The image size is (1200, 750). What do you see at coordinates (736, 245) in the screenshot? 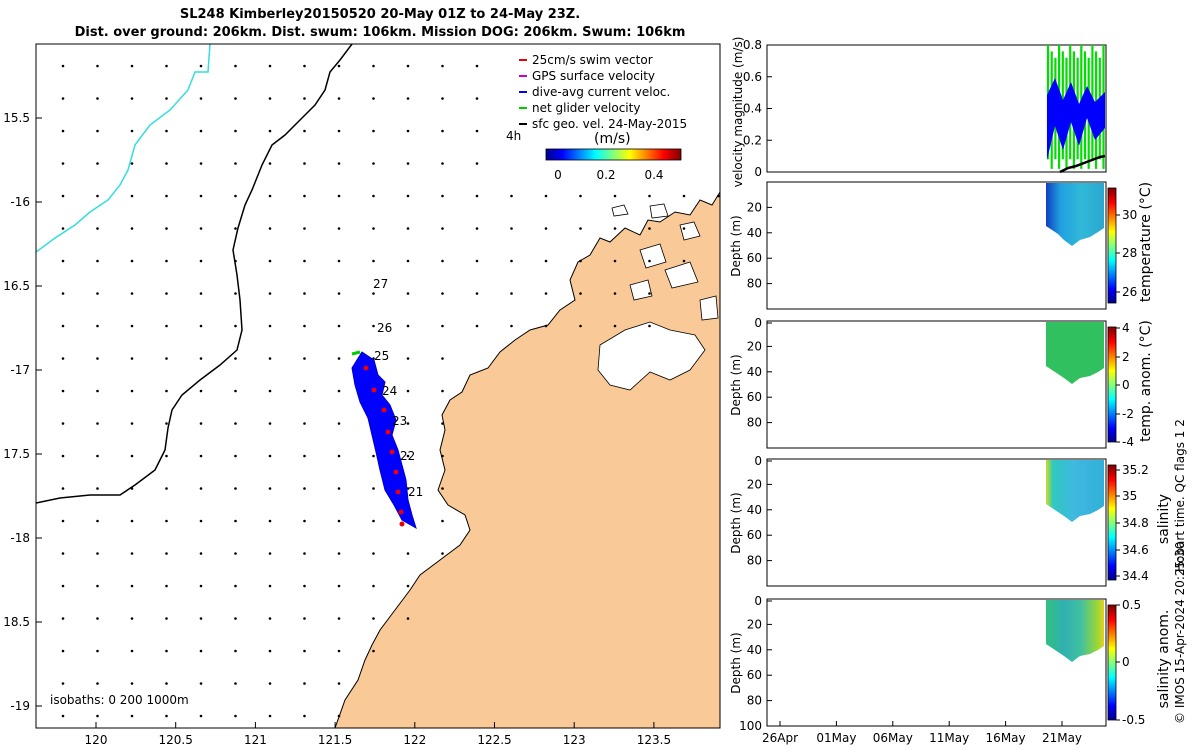
I see `depth-ylabel: Depth (m)` at bounding box center [736, 245].